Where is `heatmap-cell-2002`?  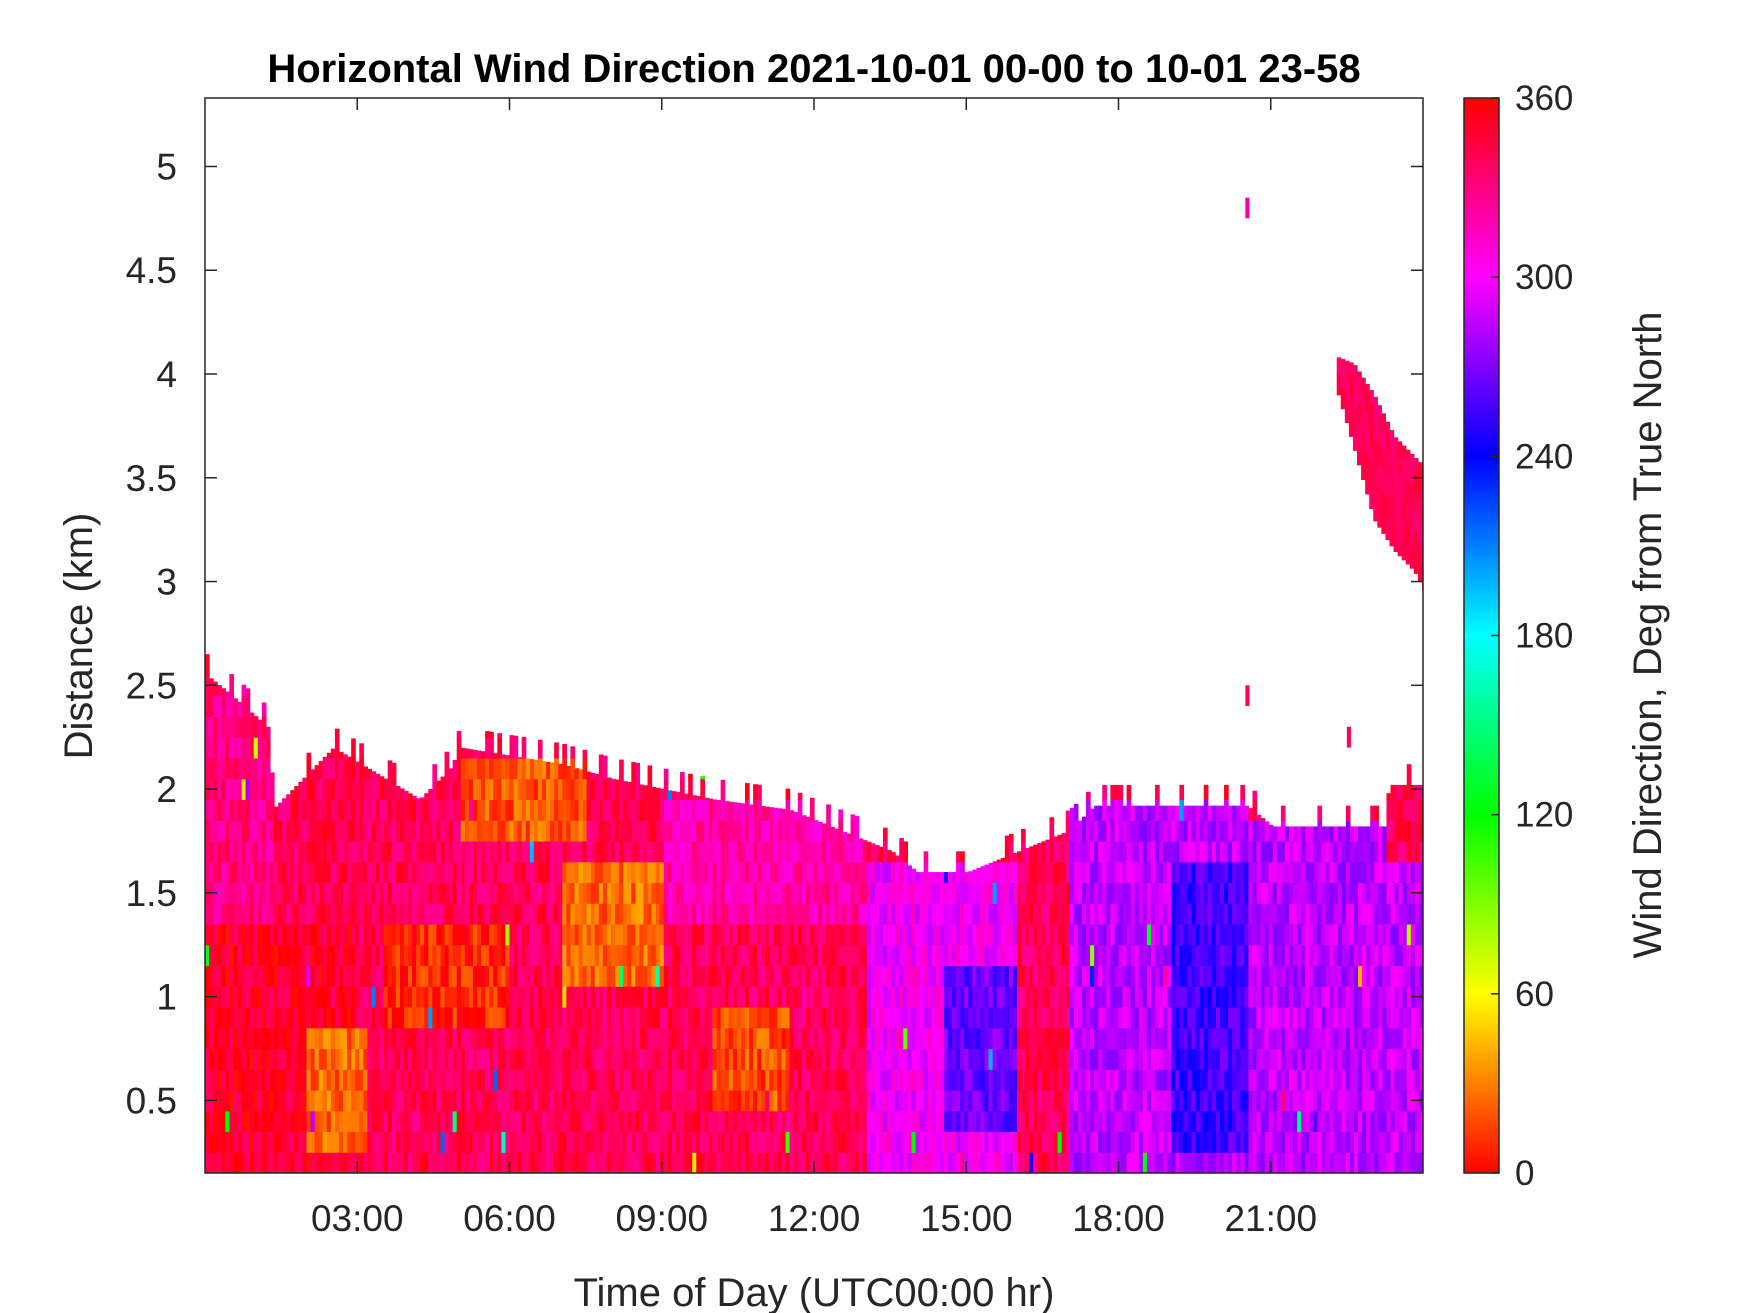
heatmap-cell-2002 is located at coordinates (597, 1080).